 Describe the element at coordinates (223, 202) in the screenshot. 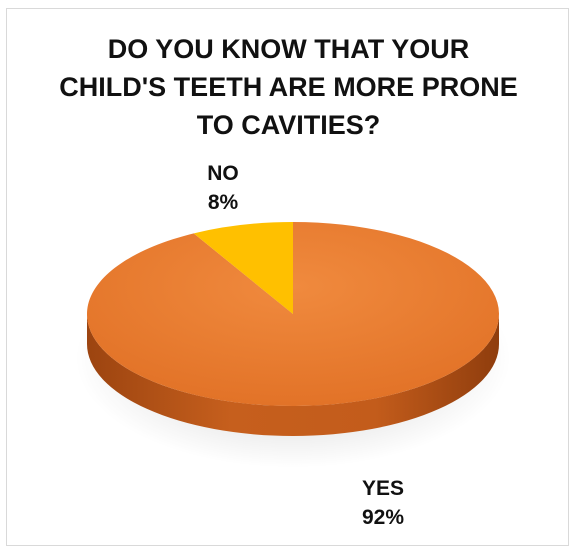

I see `data-label-value-no: 8%` at that location.